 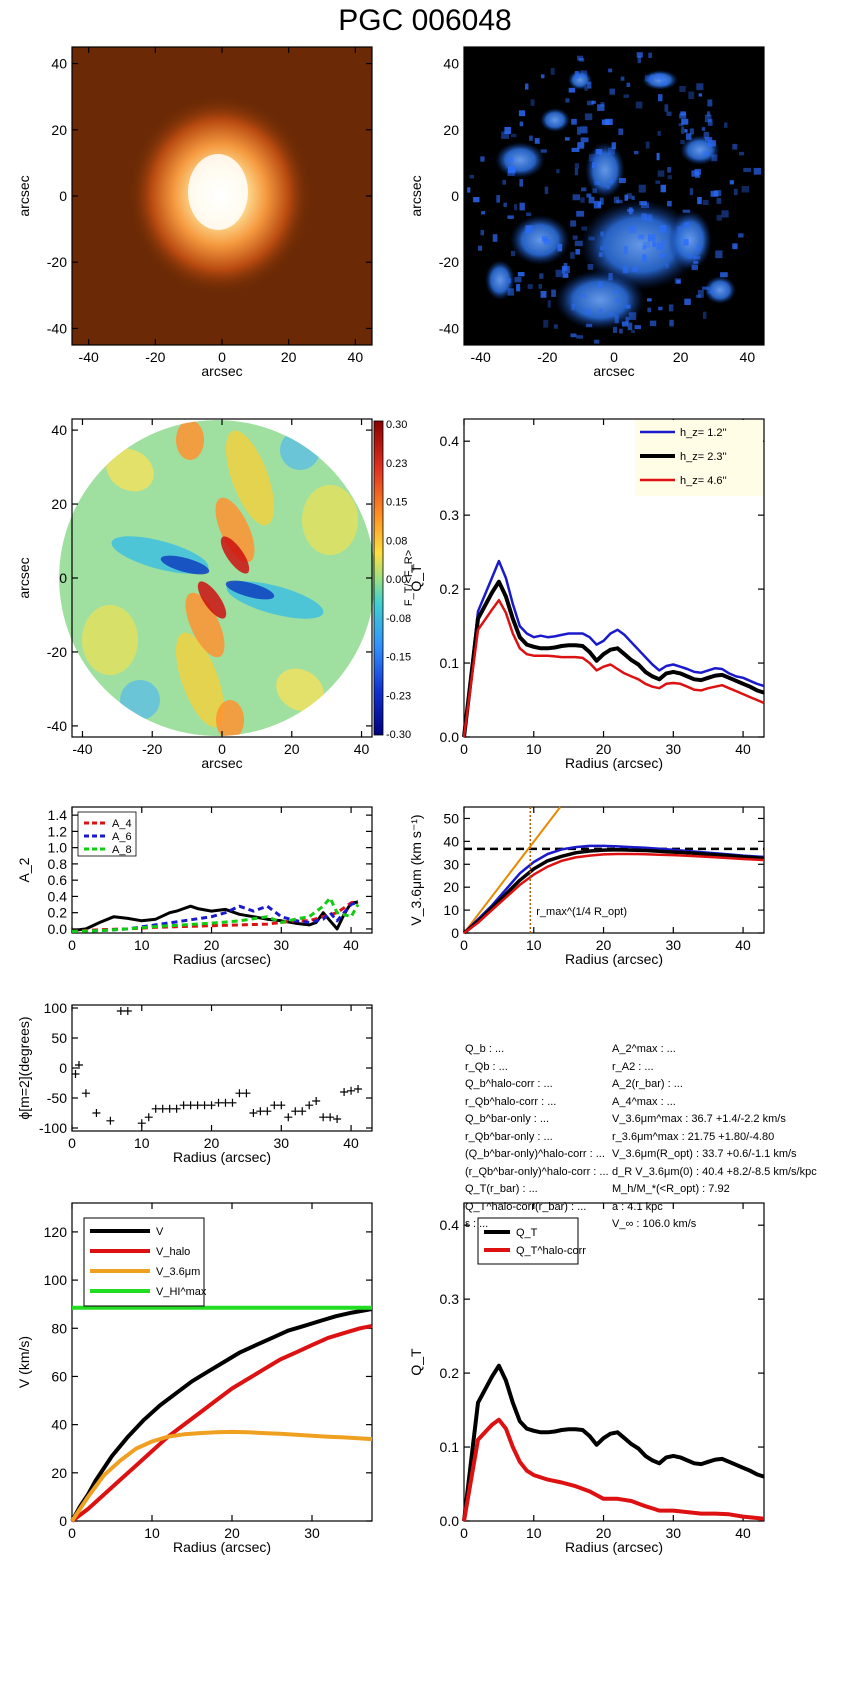 I want to click on rotcurve-legend-label: V, so click(x=160, y=1232).